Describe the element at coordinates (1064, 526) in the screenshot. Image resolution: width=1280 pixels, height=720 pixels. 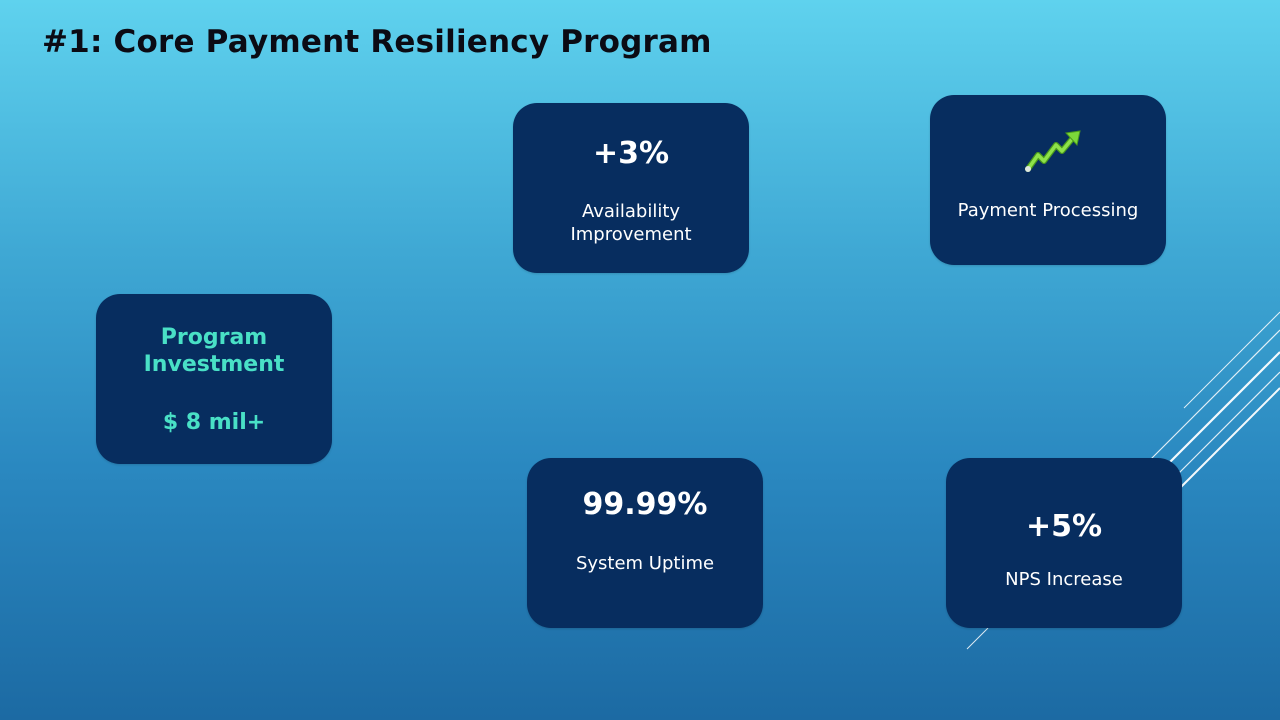
I see `nps-metric: +5%` at that location.